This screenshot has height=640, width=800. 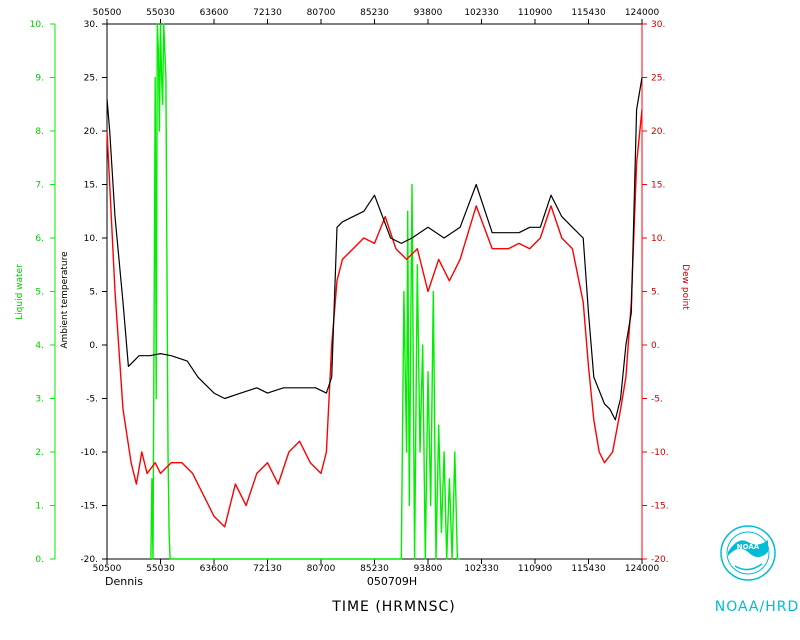 What do you see at coordinates (39, 507) in the screenshot?
I see `liquid-water-tick-label: 1.` at bounding box center [39, 507].